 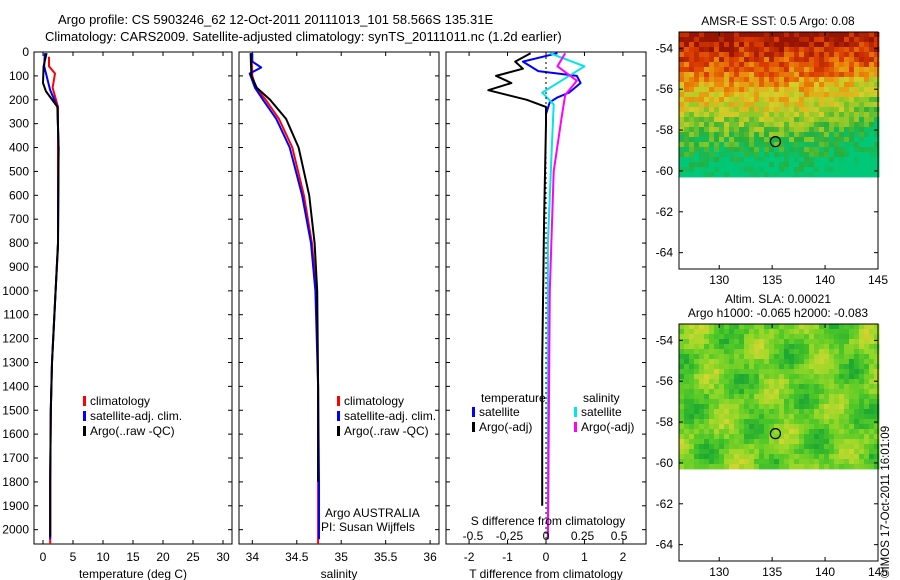 I want to click on legend-label: climatology, so click(x=120, y=401).